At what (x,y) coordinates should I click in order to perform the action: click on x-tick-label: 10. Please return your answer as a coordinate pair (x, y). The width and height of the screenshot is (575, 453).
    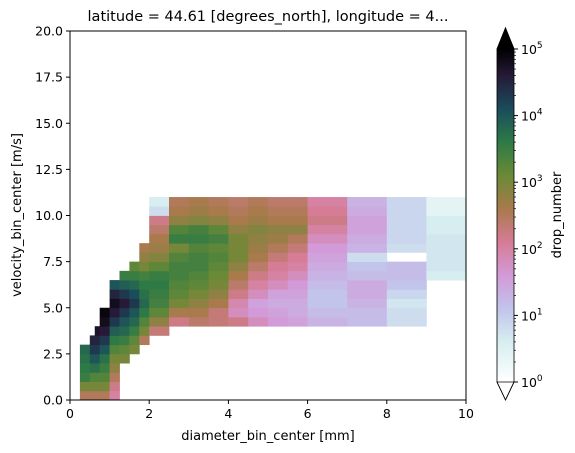
    Looking at the image, I should click on (466, 413).